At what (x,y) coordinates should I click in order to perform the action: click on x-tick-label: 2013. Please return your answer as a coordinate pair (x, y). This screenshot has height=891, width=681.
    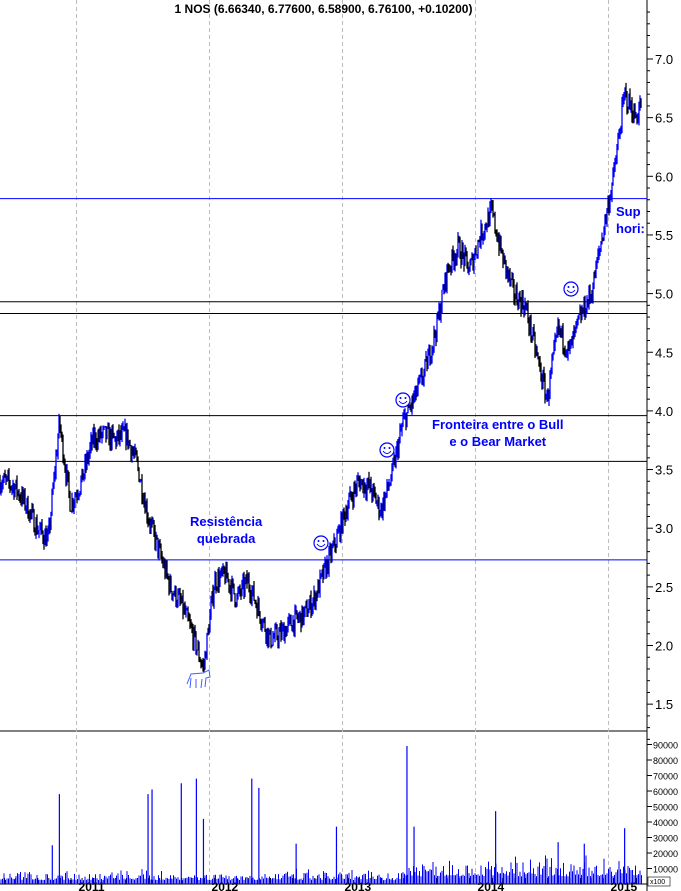
    Looking at the image, I should click on (358, 885).